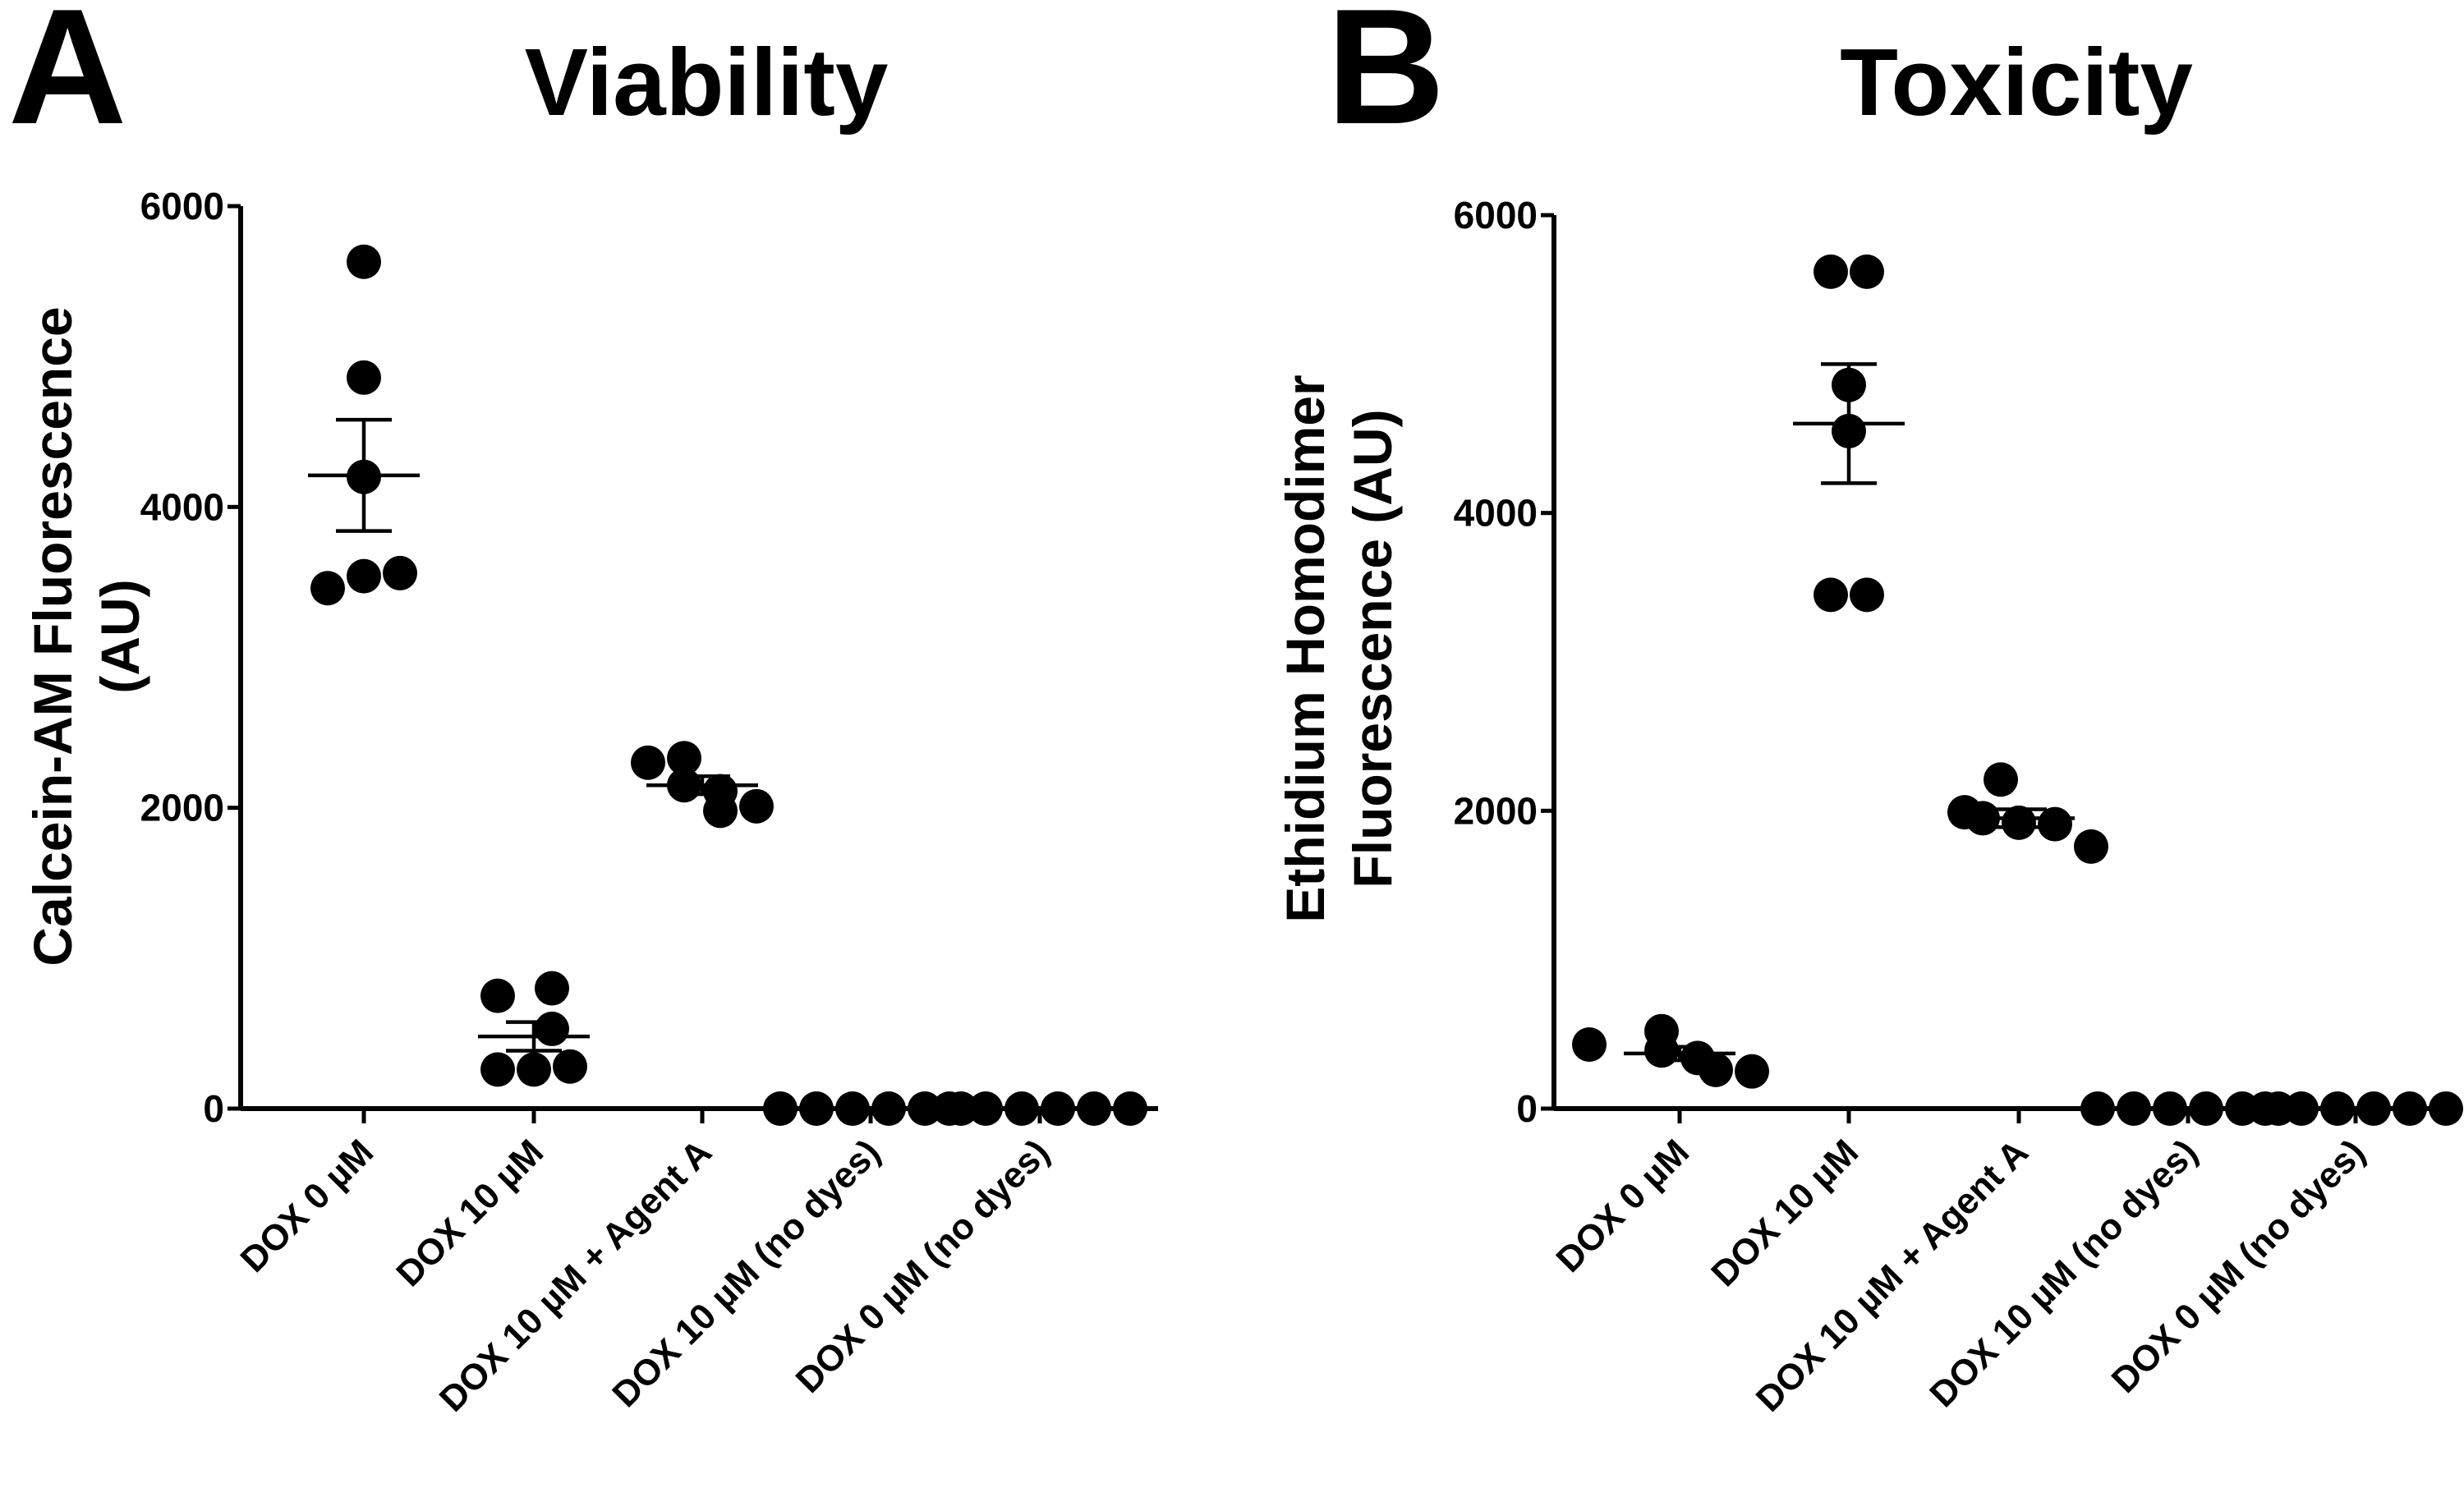 The height and width of the screenshot is (1488, 2464). I want to click on panel-a-category-label: DOX 10 µM, so click(469, 1213).